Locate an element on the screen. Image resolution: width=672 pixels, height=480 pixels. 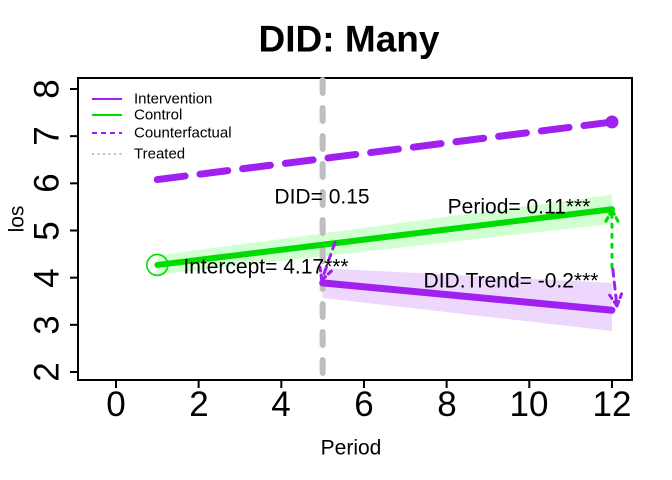
legend-label-intervention: Intervention is located at coordinates (173, 99).